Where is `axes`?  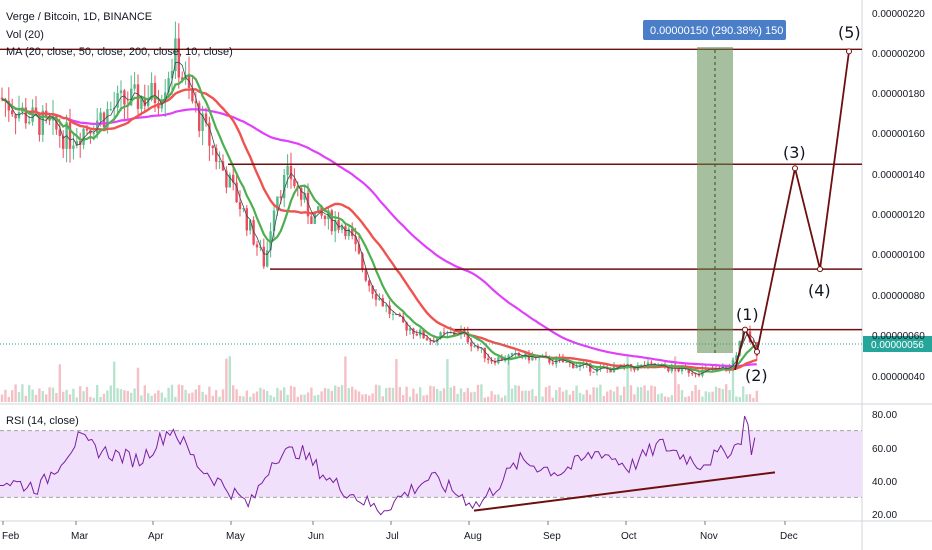 axes is located at coordinates (394, 523).